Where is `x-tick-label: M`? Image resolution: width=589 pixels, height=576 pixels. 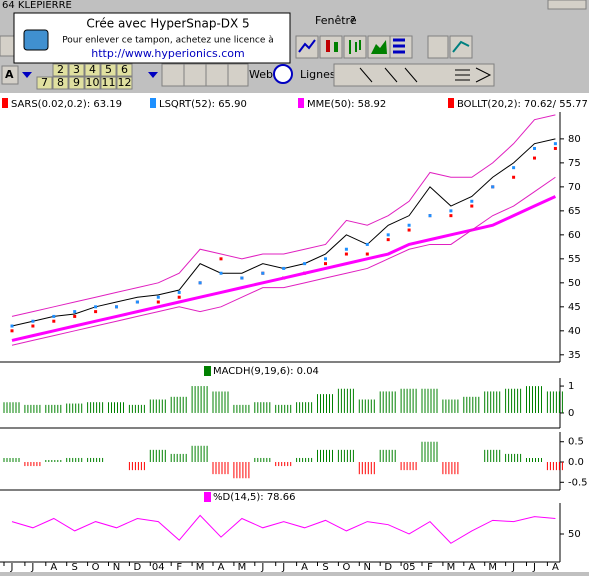 x-tick-label: M is located at coordinates (242, 567).